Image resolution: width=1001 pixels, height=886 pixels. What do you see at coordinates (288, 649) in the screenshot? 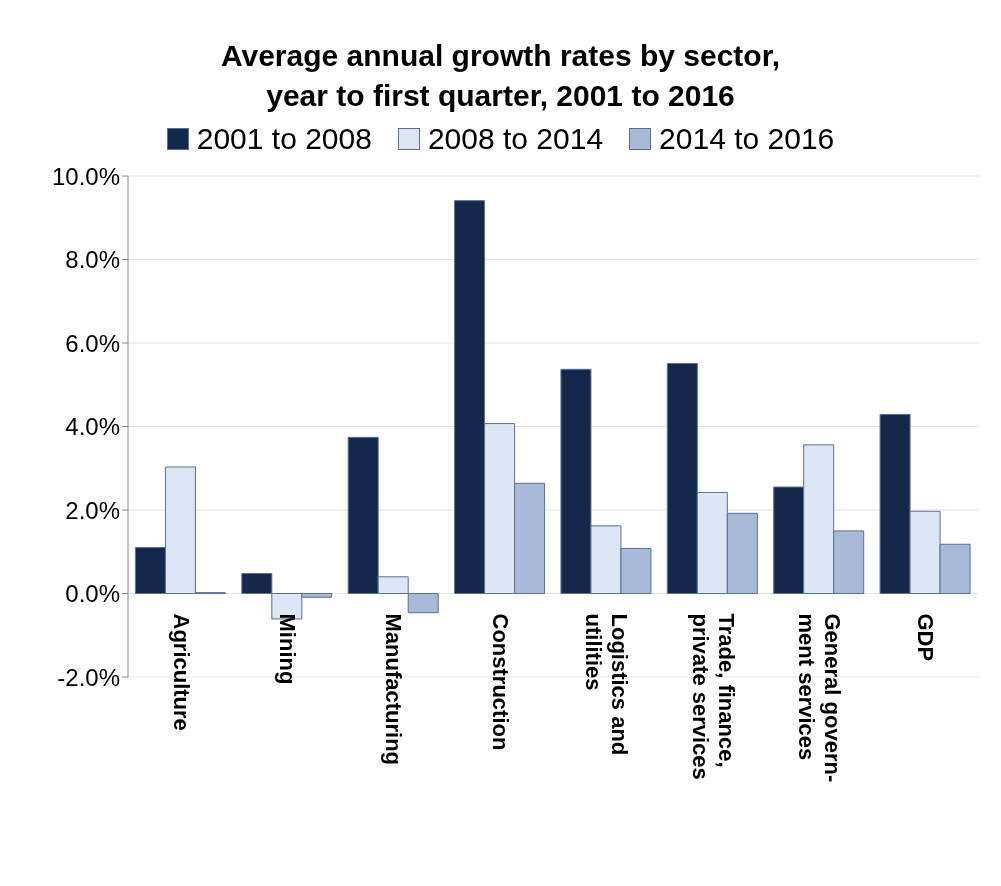
I see `x-tick-label: Mining` at bounding box center [288, 649].